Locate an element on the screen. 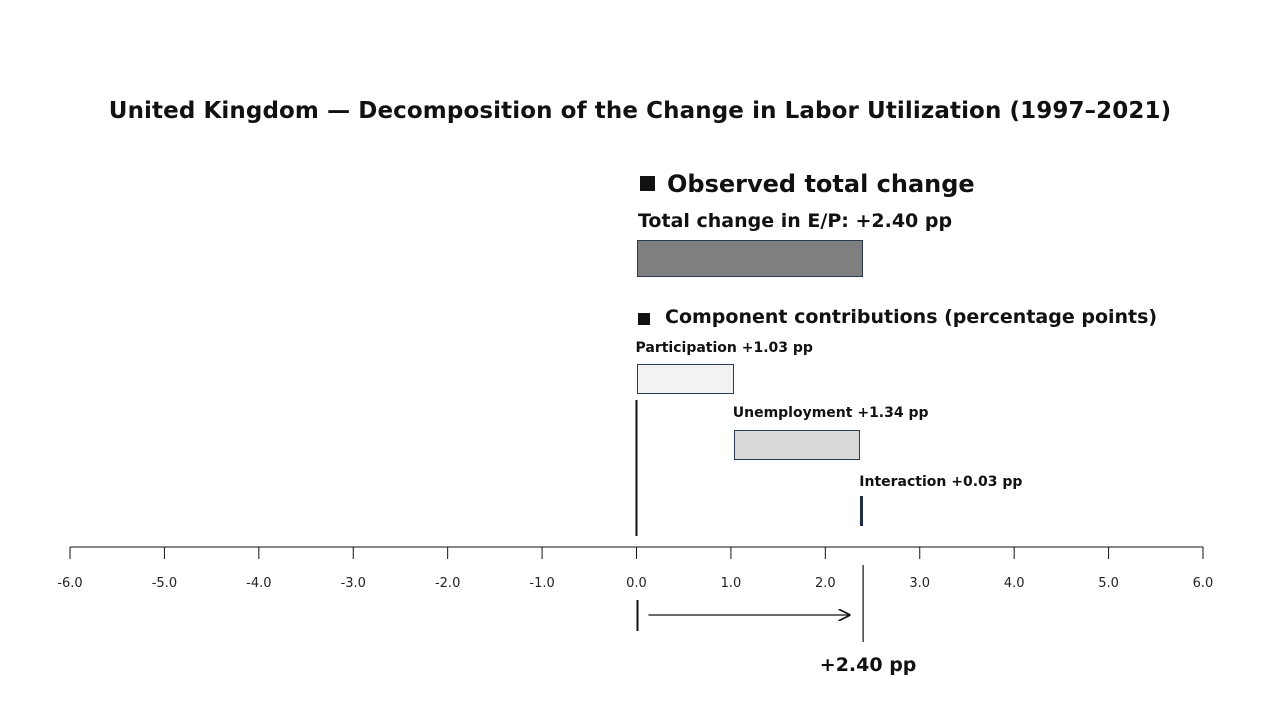  total-change-annotation: +2.40 pp is located at coordinates (868, 665).